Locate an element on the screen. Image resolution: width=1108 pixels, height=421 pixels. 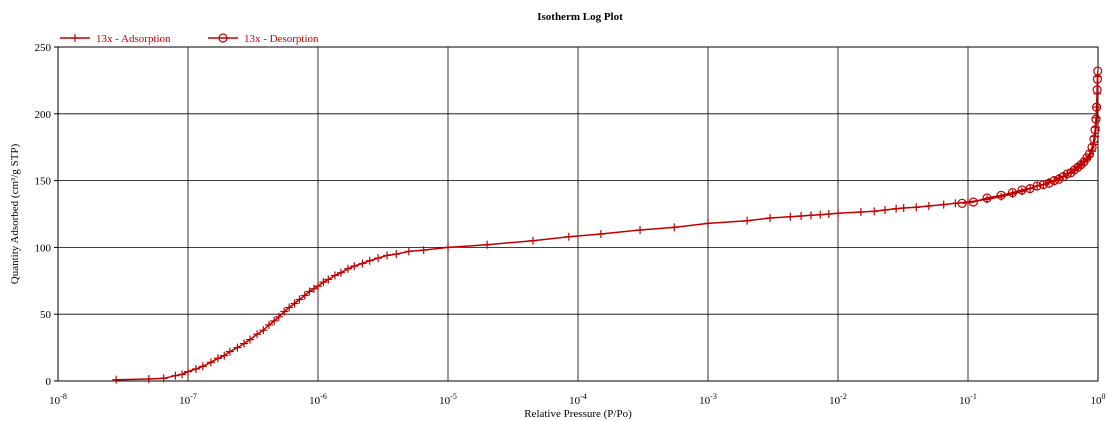
y-tick-labels: 0 50 100 150 200 250 is located at coordinates (46, 215).